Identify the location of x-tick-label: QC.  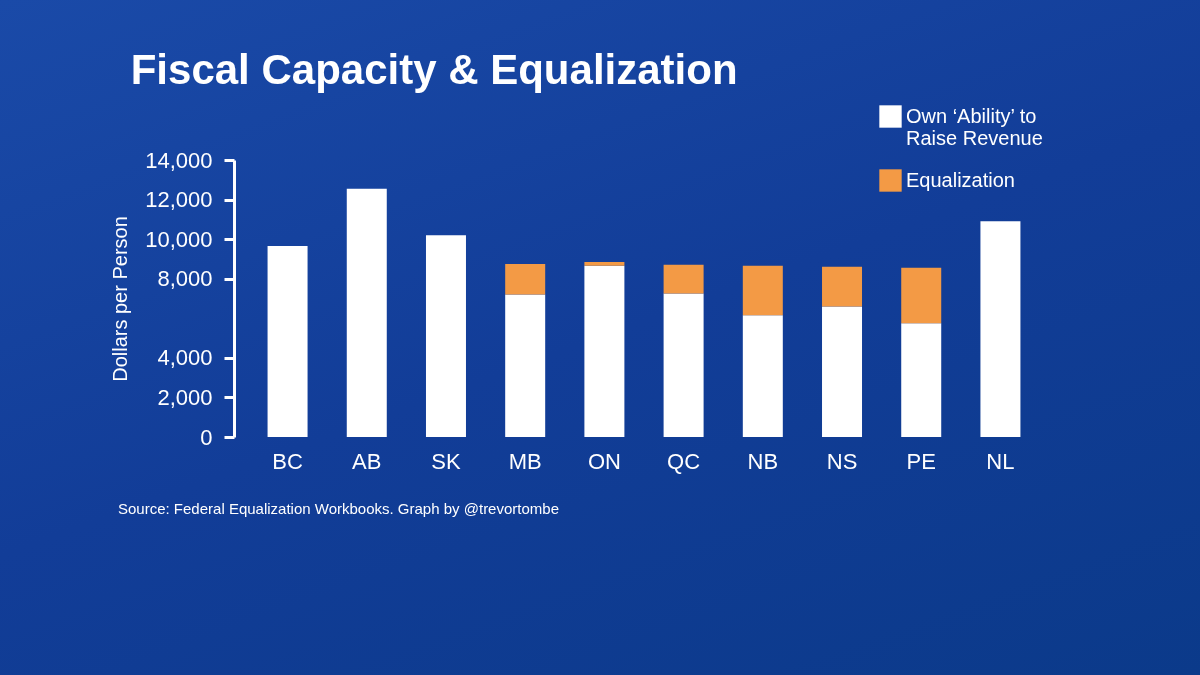
(684, 461).